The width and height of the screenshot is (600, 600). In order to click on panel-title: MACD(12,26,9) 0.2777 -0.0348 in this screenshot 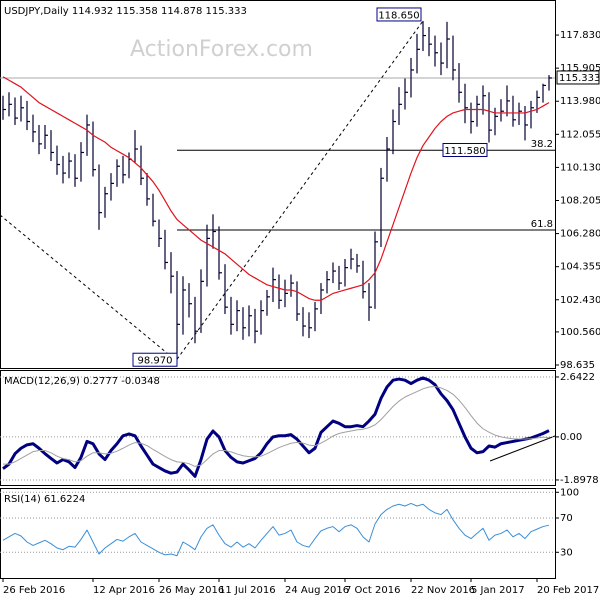, I will do `click(82, 381)`.